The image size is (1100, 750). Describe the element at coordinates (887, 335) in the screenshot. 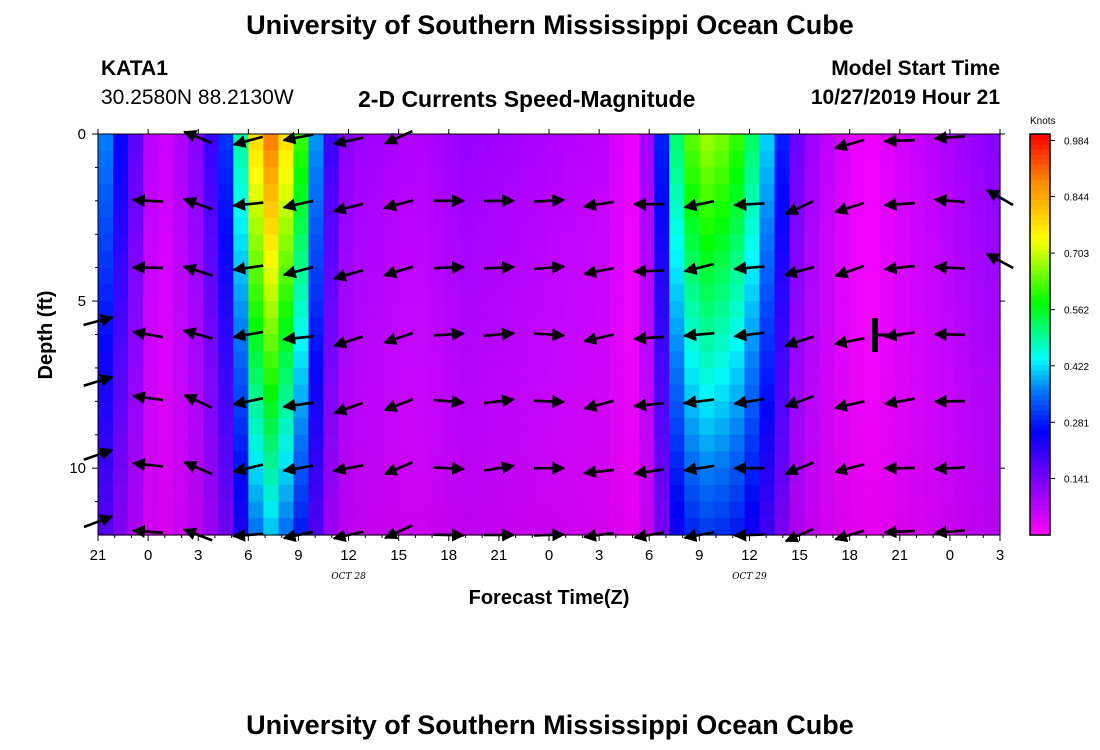

I see `velocity-scale-marker` at that location.